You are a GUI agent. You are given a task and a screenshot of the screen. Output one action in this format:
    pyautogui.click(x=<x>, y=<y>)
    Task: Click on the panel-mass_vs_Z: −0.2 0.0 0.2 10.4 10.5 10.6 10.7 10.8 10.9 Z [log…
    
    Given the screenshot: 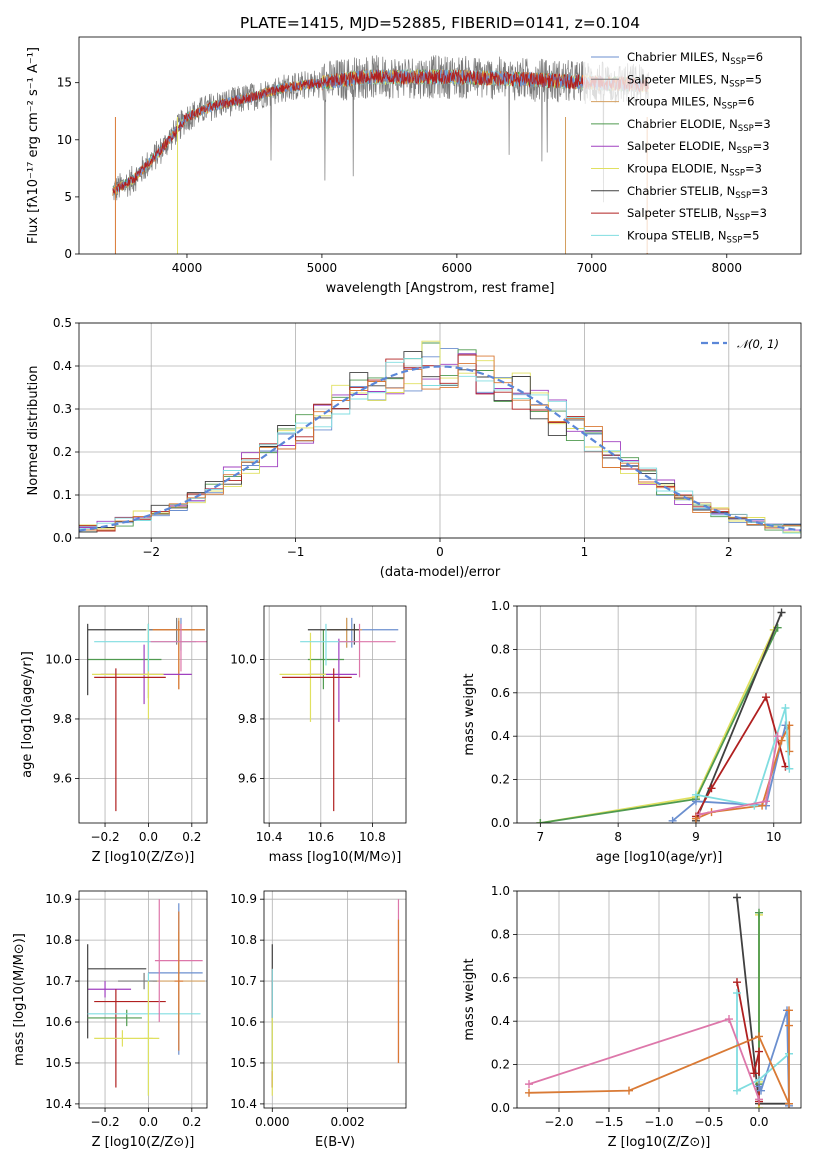 What is the action you would take?
    pyautogui.click(x=110, y=1020)
    